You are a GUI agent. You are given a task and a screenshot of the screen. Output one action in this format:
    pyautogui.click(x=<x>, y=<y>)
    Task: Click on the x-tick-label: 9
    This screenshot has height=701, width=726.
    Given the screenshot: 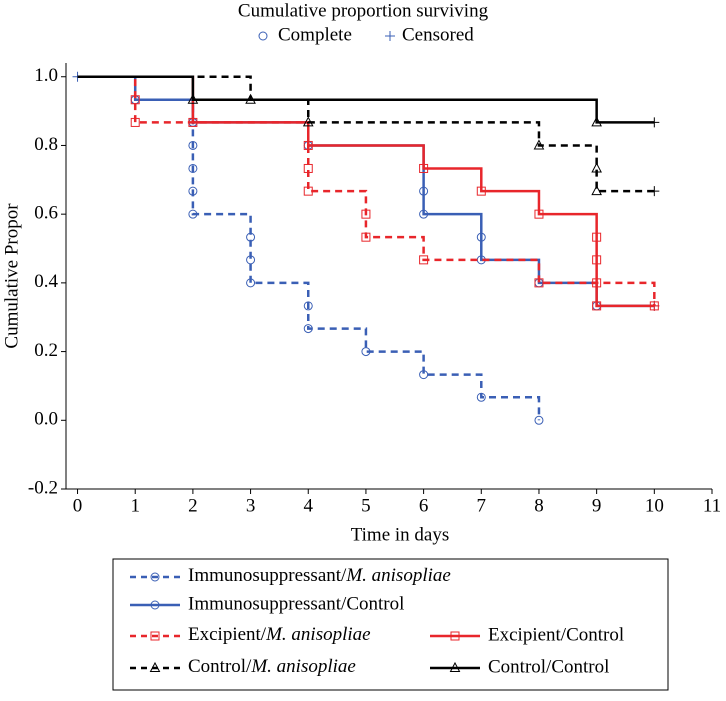 What is the action you would take?
    pyautogui.click(x=597, y=505)
    